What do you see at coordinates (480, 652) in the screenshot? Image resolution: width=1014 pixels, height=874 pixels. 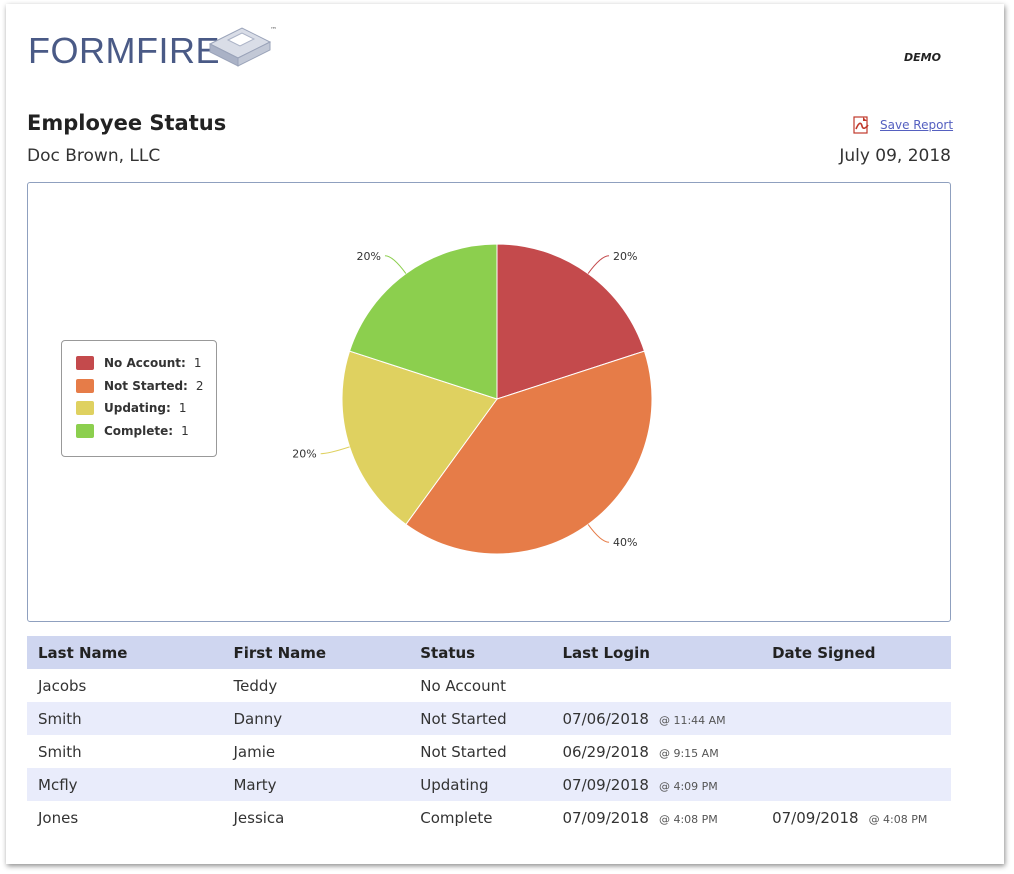 I see `column-header-status: Status` at bounding box center [480, 652].